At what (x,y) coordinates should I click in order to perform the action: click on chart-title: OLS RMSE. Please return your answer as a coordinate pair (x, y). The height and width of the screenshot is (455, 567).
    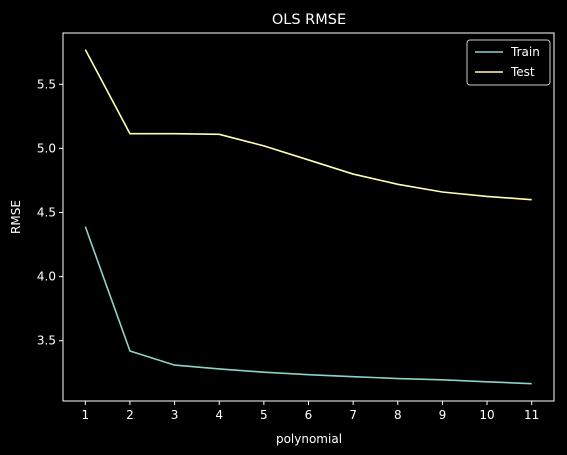
    Looking at the image, I should click on (309, 20).